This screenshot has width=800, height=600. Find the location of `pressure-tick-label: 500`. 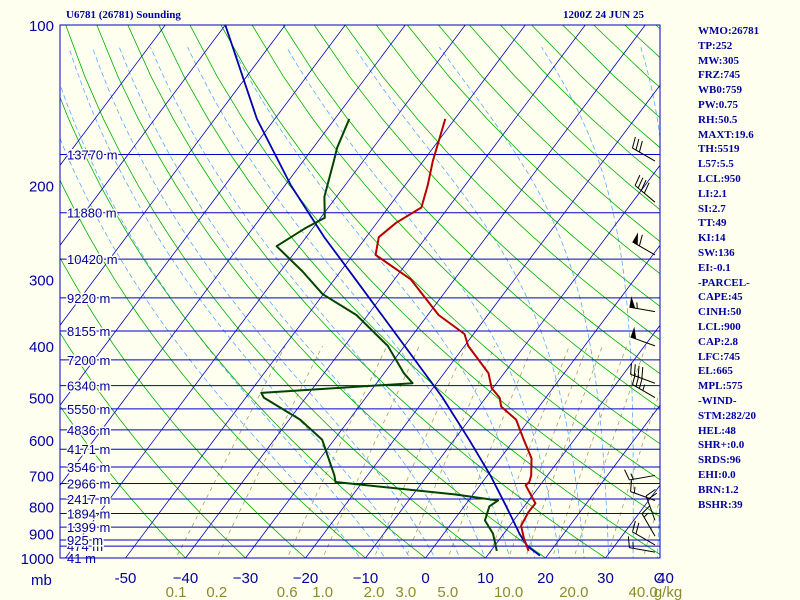

pressure-tick-label: 500 is located at coordinates (41, 399).